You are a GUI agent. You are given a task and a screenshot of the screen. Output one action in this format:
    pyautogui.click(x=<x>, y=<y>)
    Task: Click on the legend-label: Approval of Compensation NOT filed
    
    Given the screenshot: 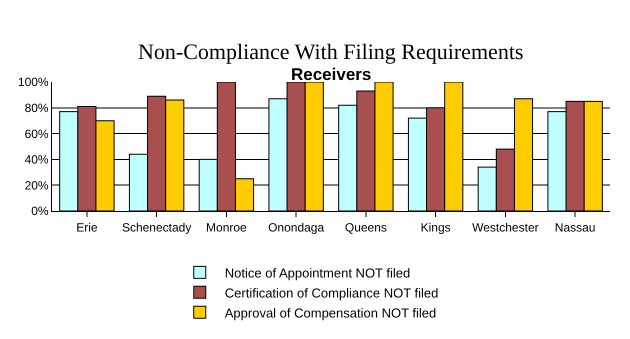 What is the action you would take?
    pyautogui.click(x=330, y=312)
    